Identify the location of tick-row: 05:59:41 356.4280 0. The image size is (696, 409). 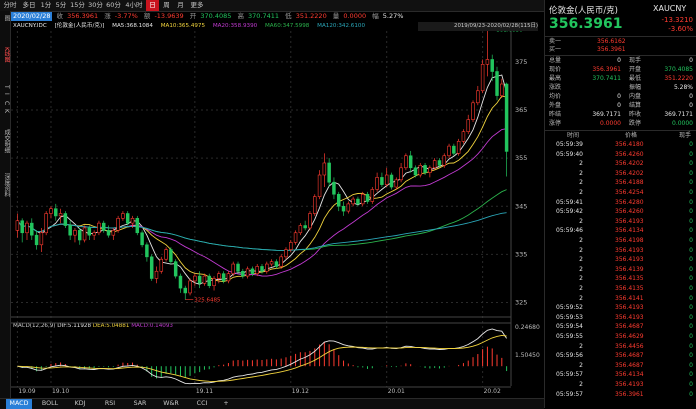
(622, 203).